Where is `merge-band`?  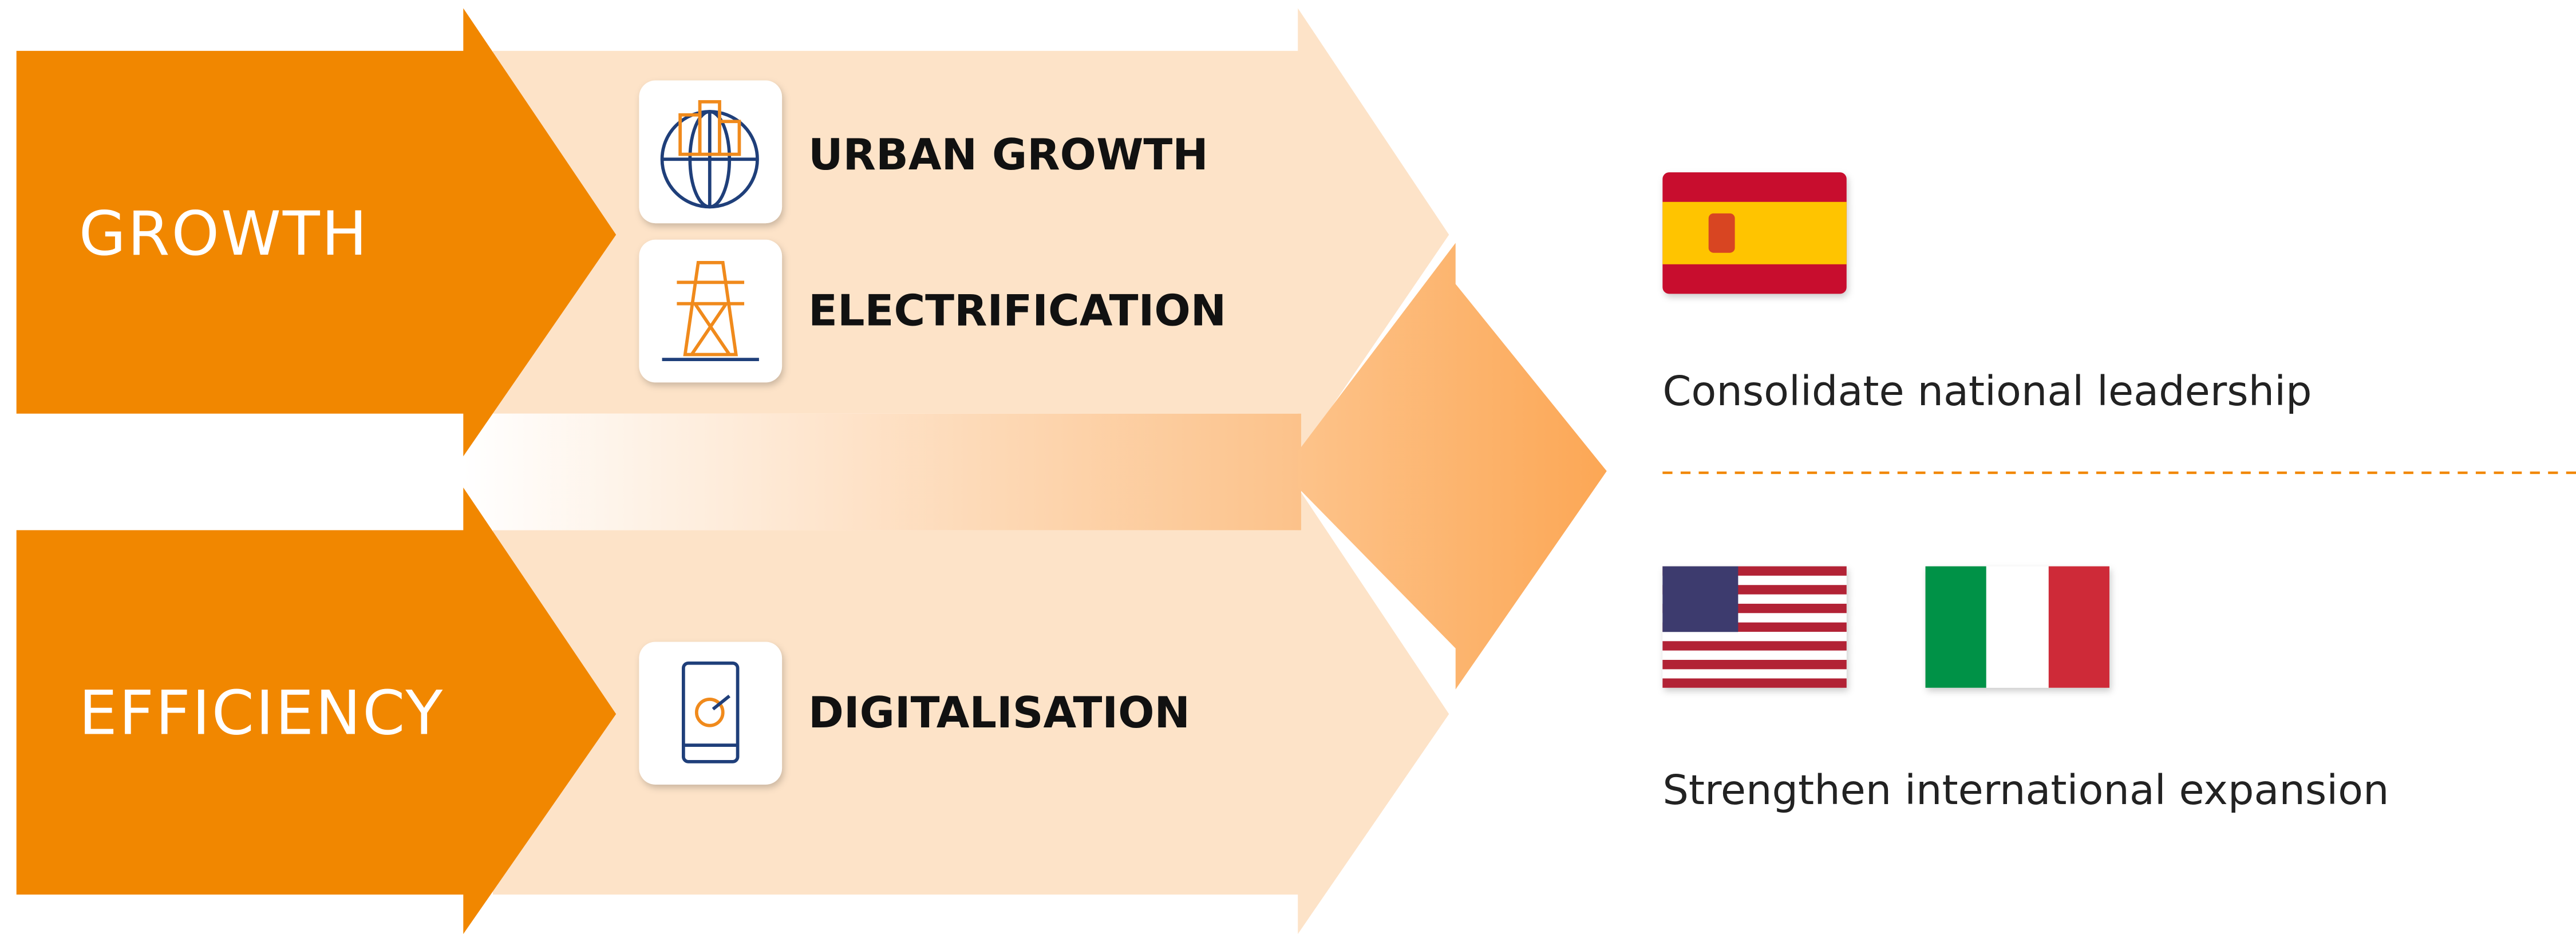
merge-band is located at coordinates (882, 472).